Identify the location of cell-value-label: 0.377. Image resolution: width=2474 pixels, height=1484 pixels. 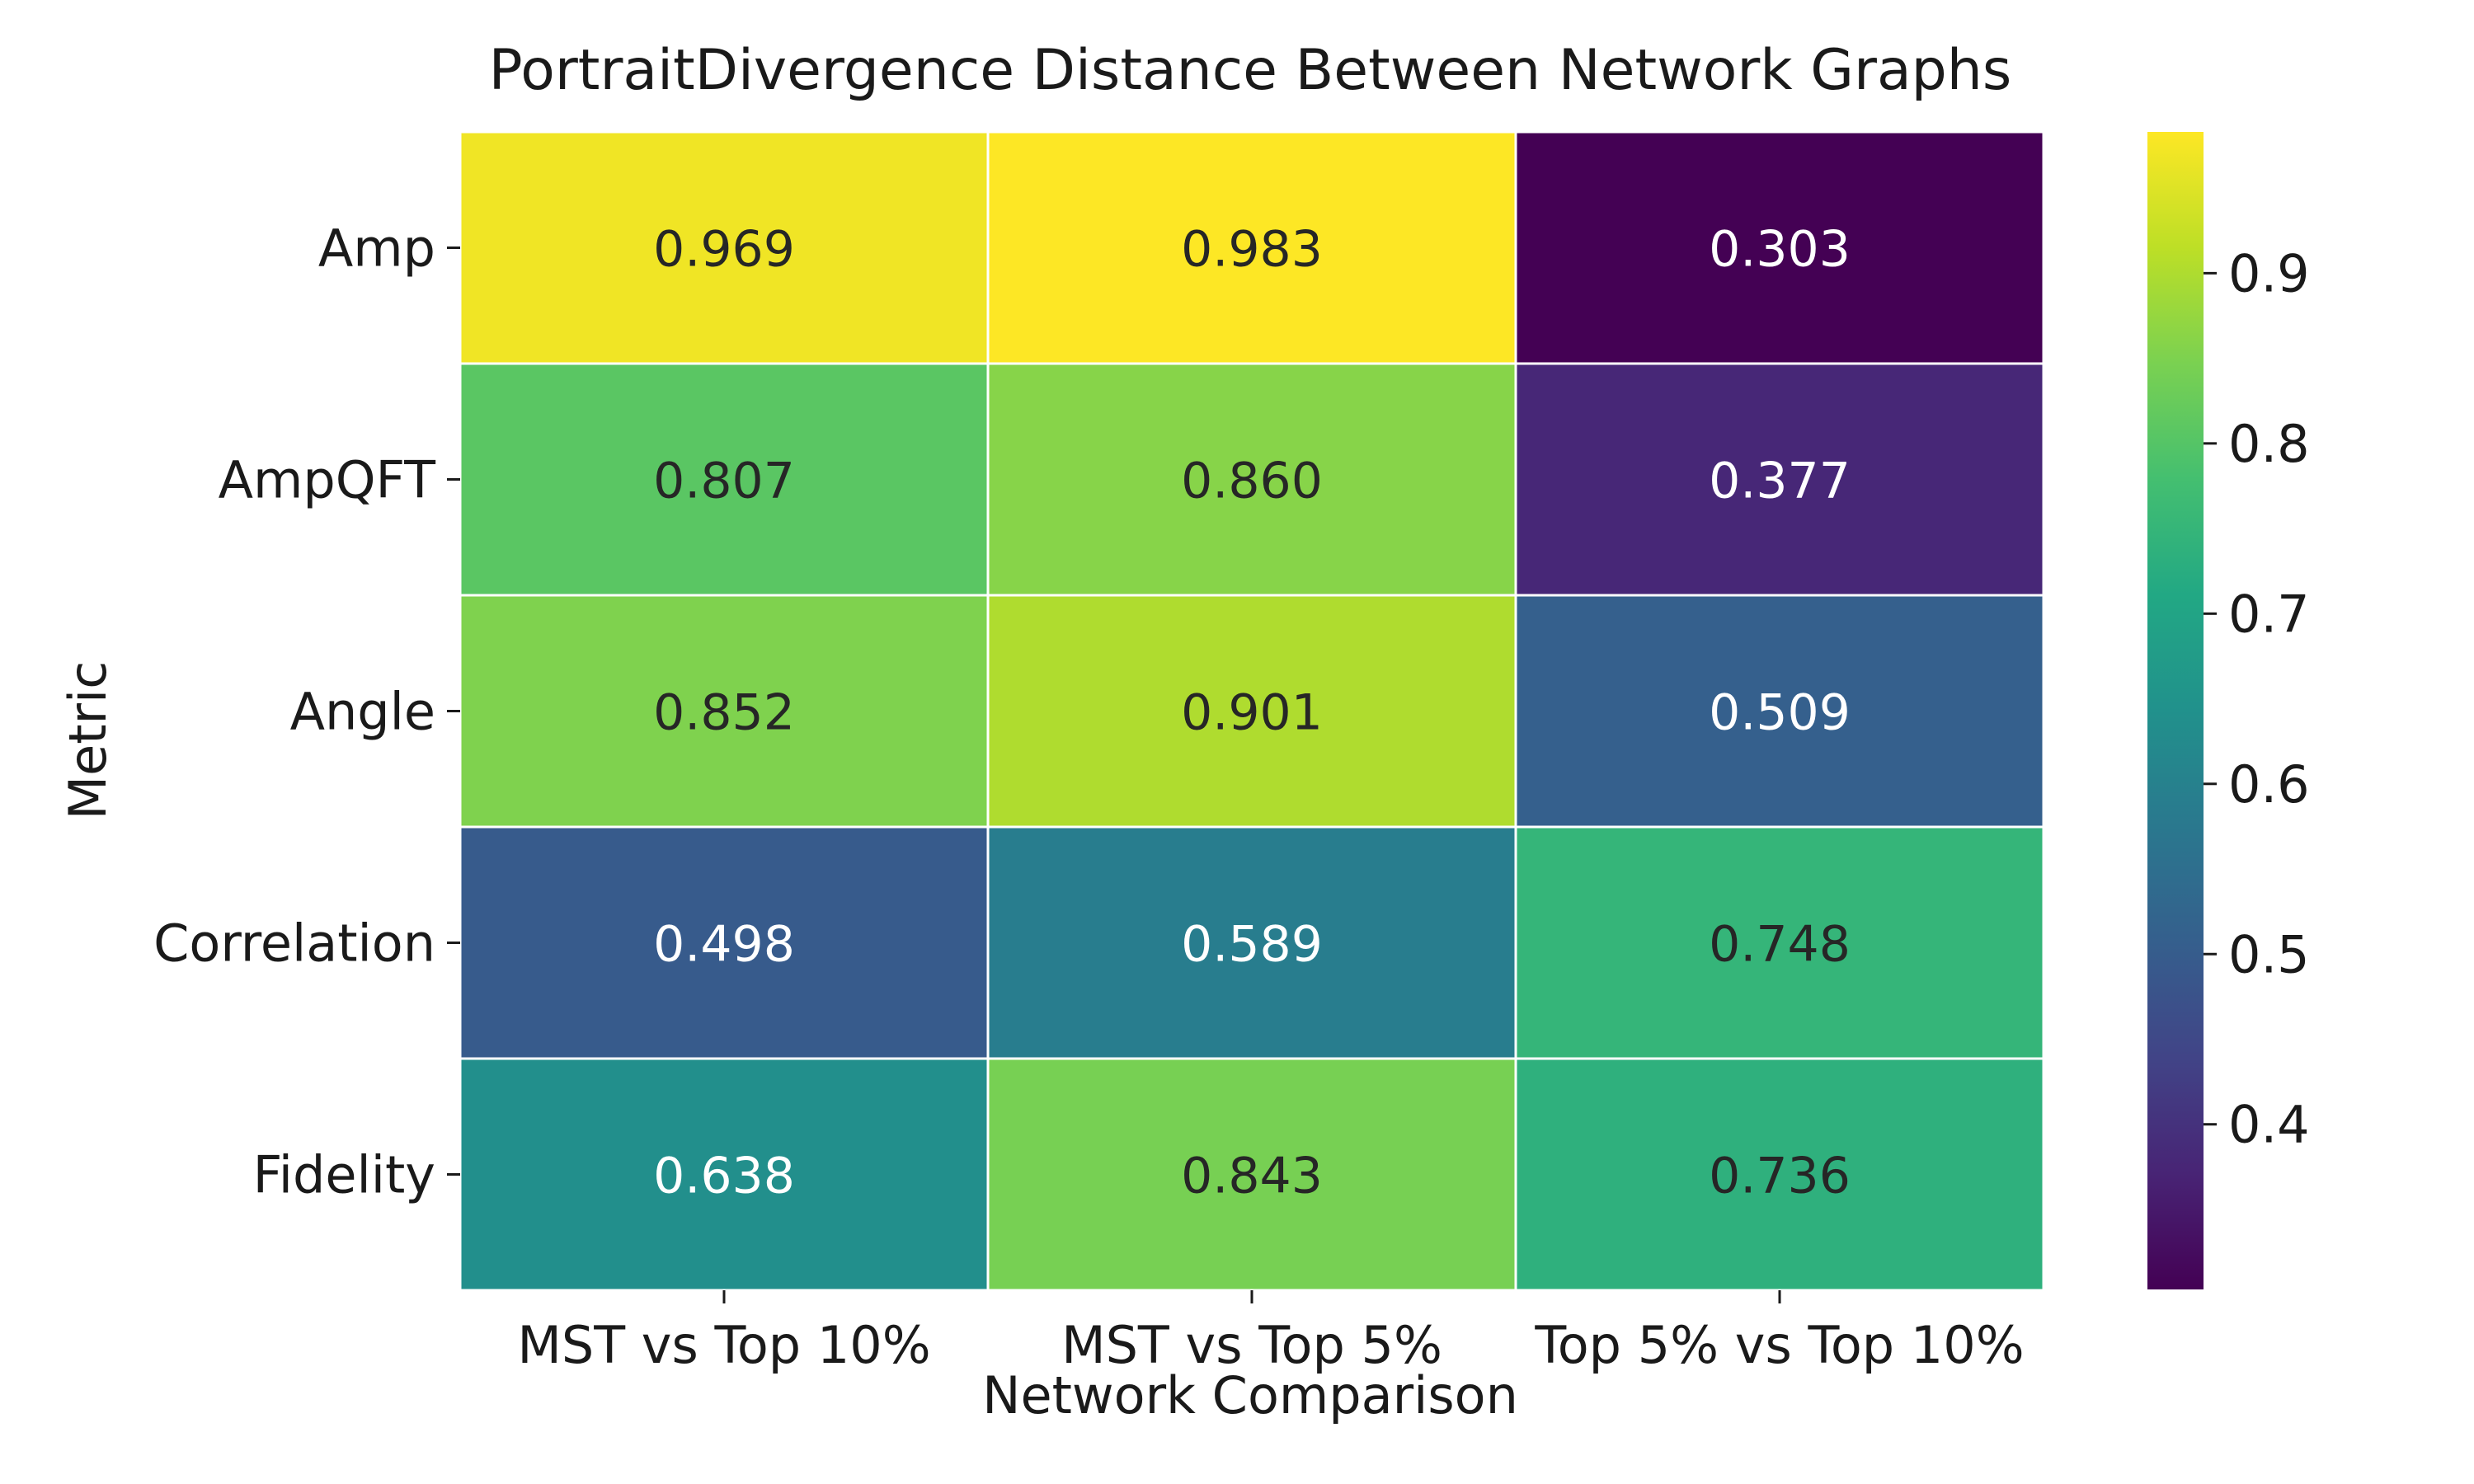
(1780, 481).